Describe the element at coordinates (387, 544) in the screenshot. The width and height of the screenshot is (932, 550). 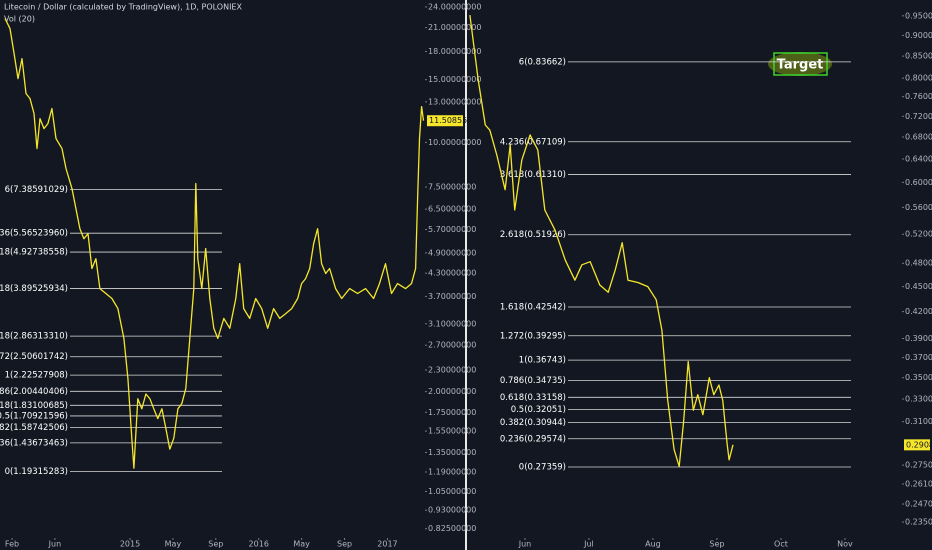
I see `x-tick-label: 2017` at that location.